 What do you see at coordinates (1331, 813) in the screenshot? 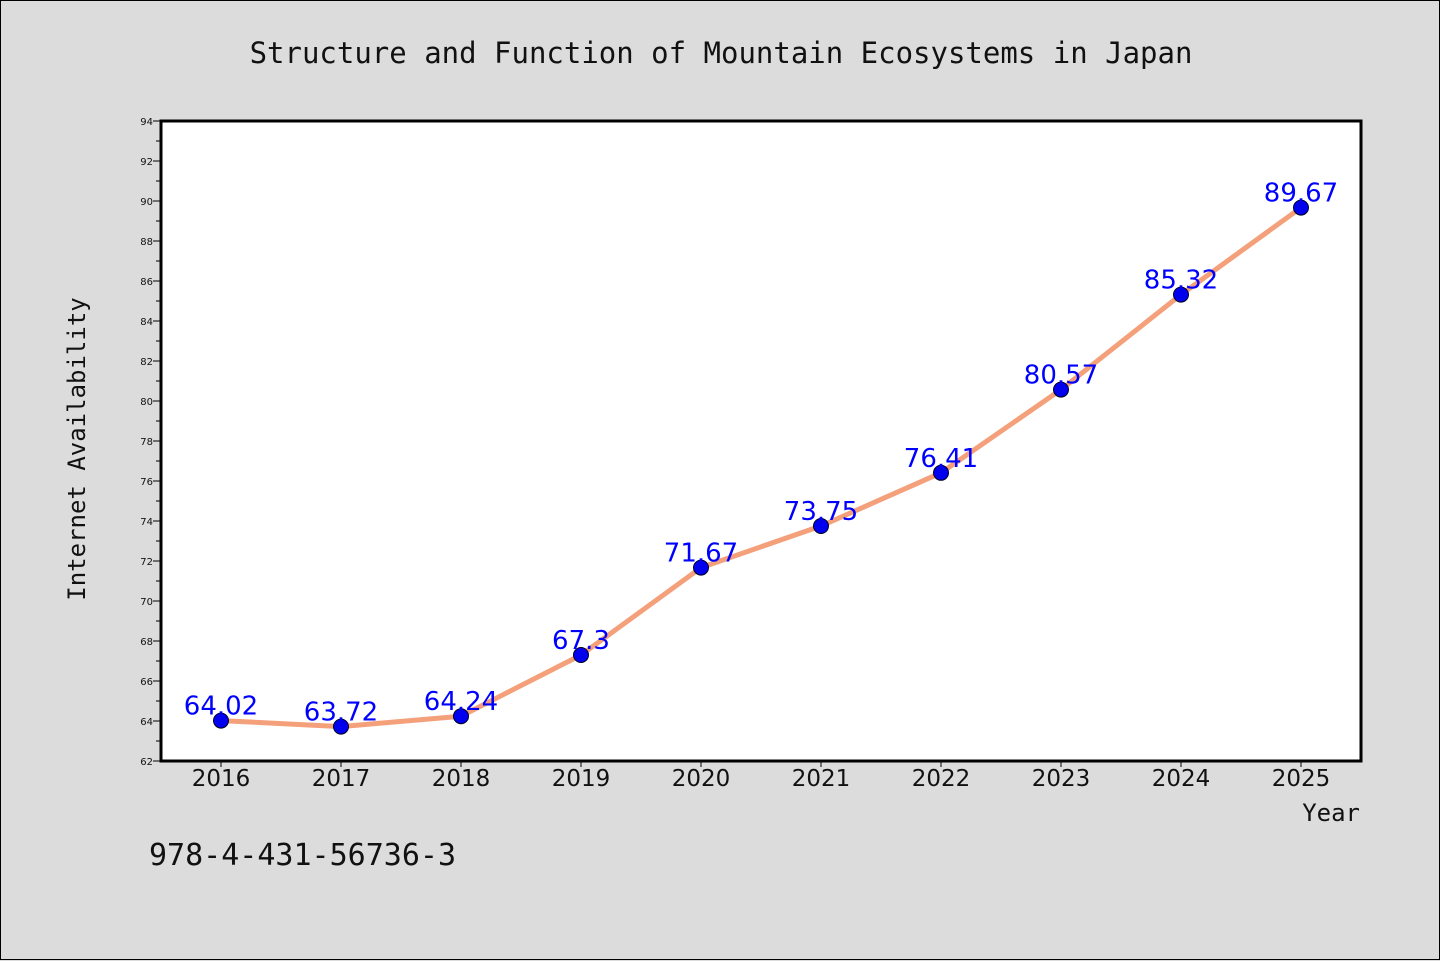
I see `x-axis-title: Year` at bounding box center [1331, 813].